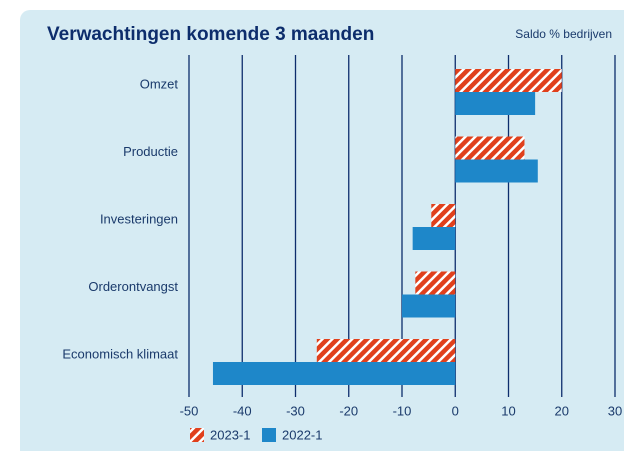  What do you see at coordinates (133, 286) in the screenshot?
I see `y-tick-label: Orderontvangst` at bounding box center [133, 286].